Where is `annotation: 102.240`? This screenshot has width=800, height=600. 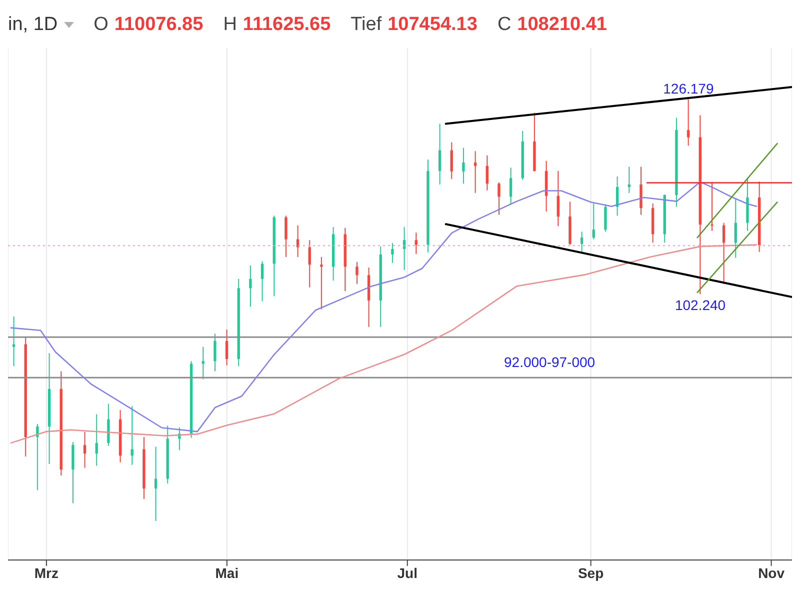
annotation: 102.240 is located at coordinates (700, 305).